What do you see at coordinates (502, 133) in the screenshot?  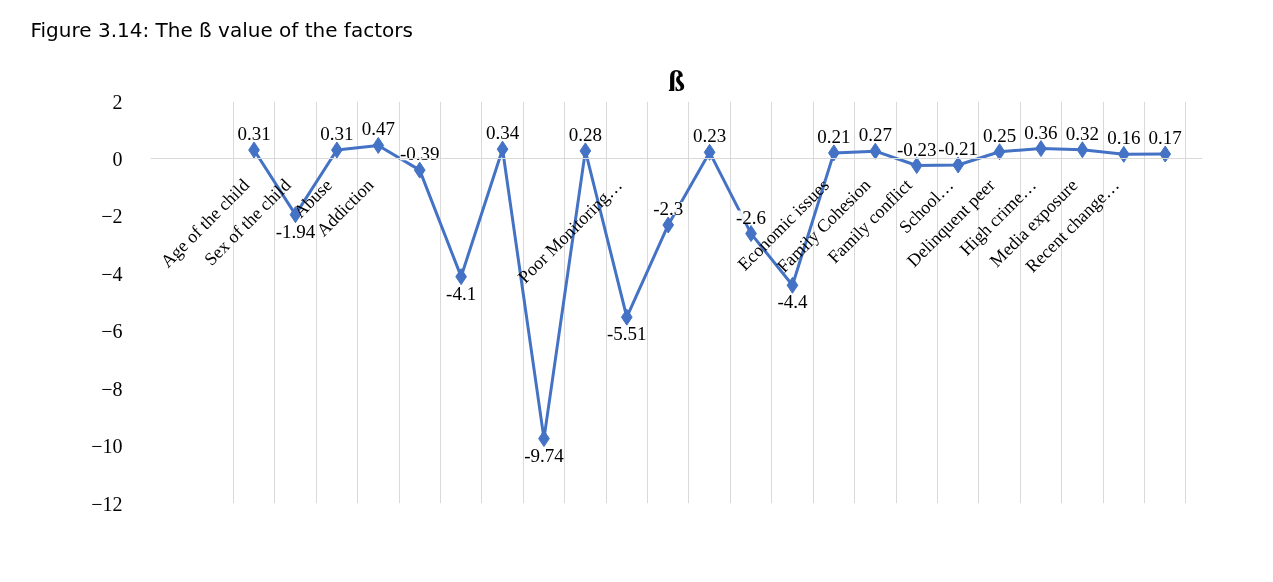 I see `data-label: 0.34` at bounding box center [502, 133].